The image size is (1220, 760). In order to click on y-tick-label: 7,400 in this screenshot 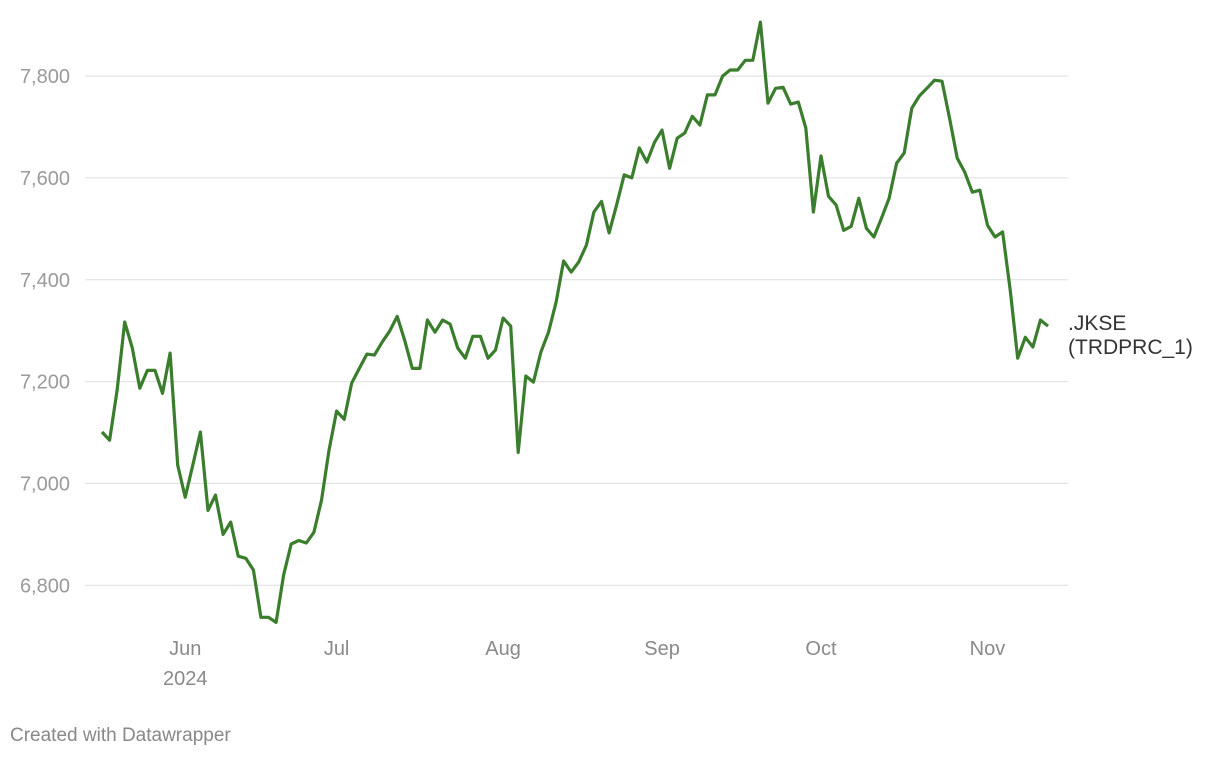, I will do `click(45, 281)`.